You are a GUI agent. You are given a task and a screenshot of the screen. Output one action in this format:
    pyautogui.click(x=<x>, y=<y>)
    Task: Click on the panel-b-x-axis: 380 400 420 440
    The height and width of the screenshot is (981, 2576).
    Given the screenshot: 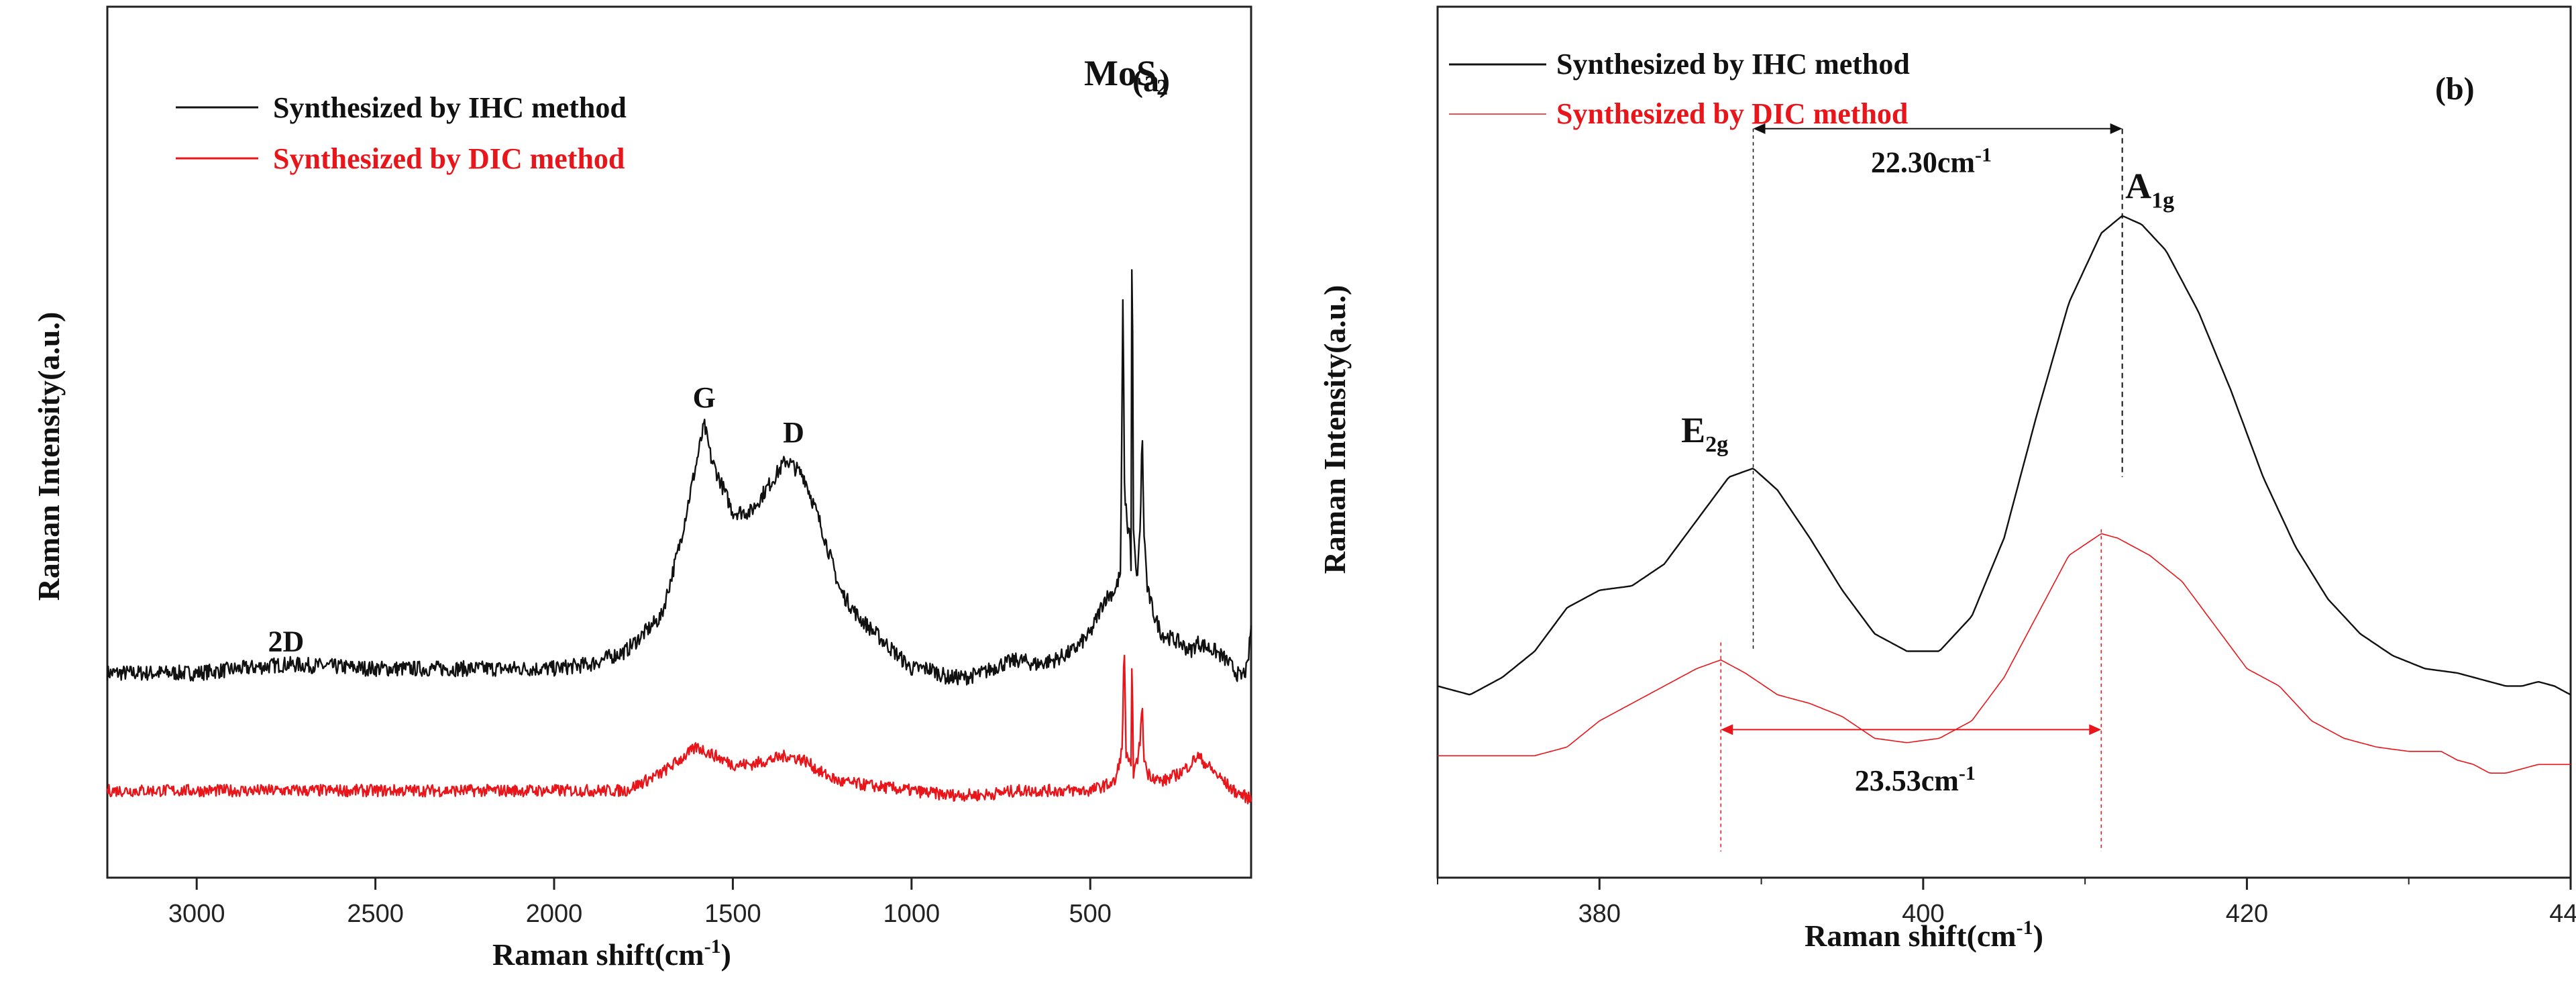 What is the action you would take?
    pyautogui.click(x=2006, y=903)
    